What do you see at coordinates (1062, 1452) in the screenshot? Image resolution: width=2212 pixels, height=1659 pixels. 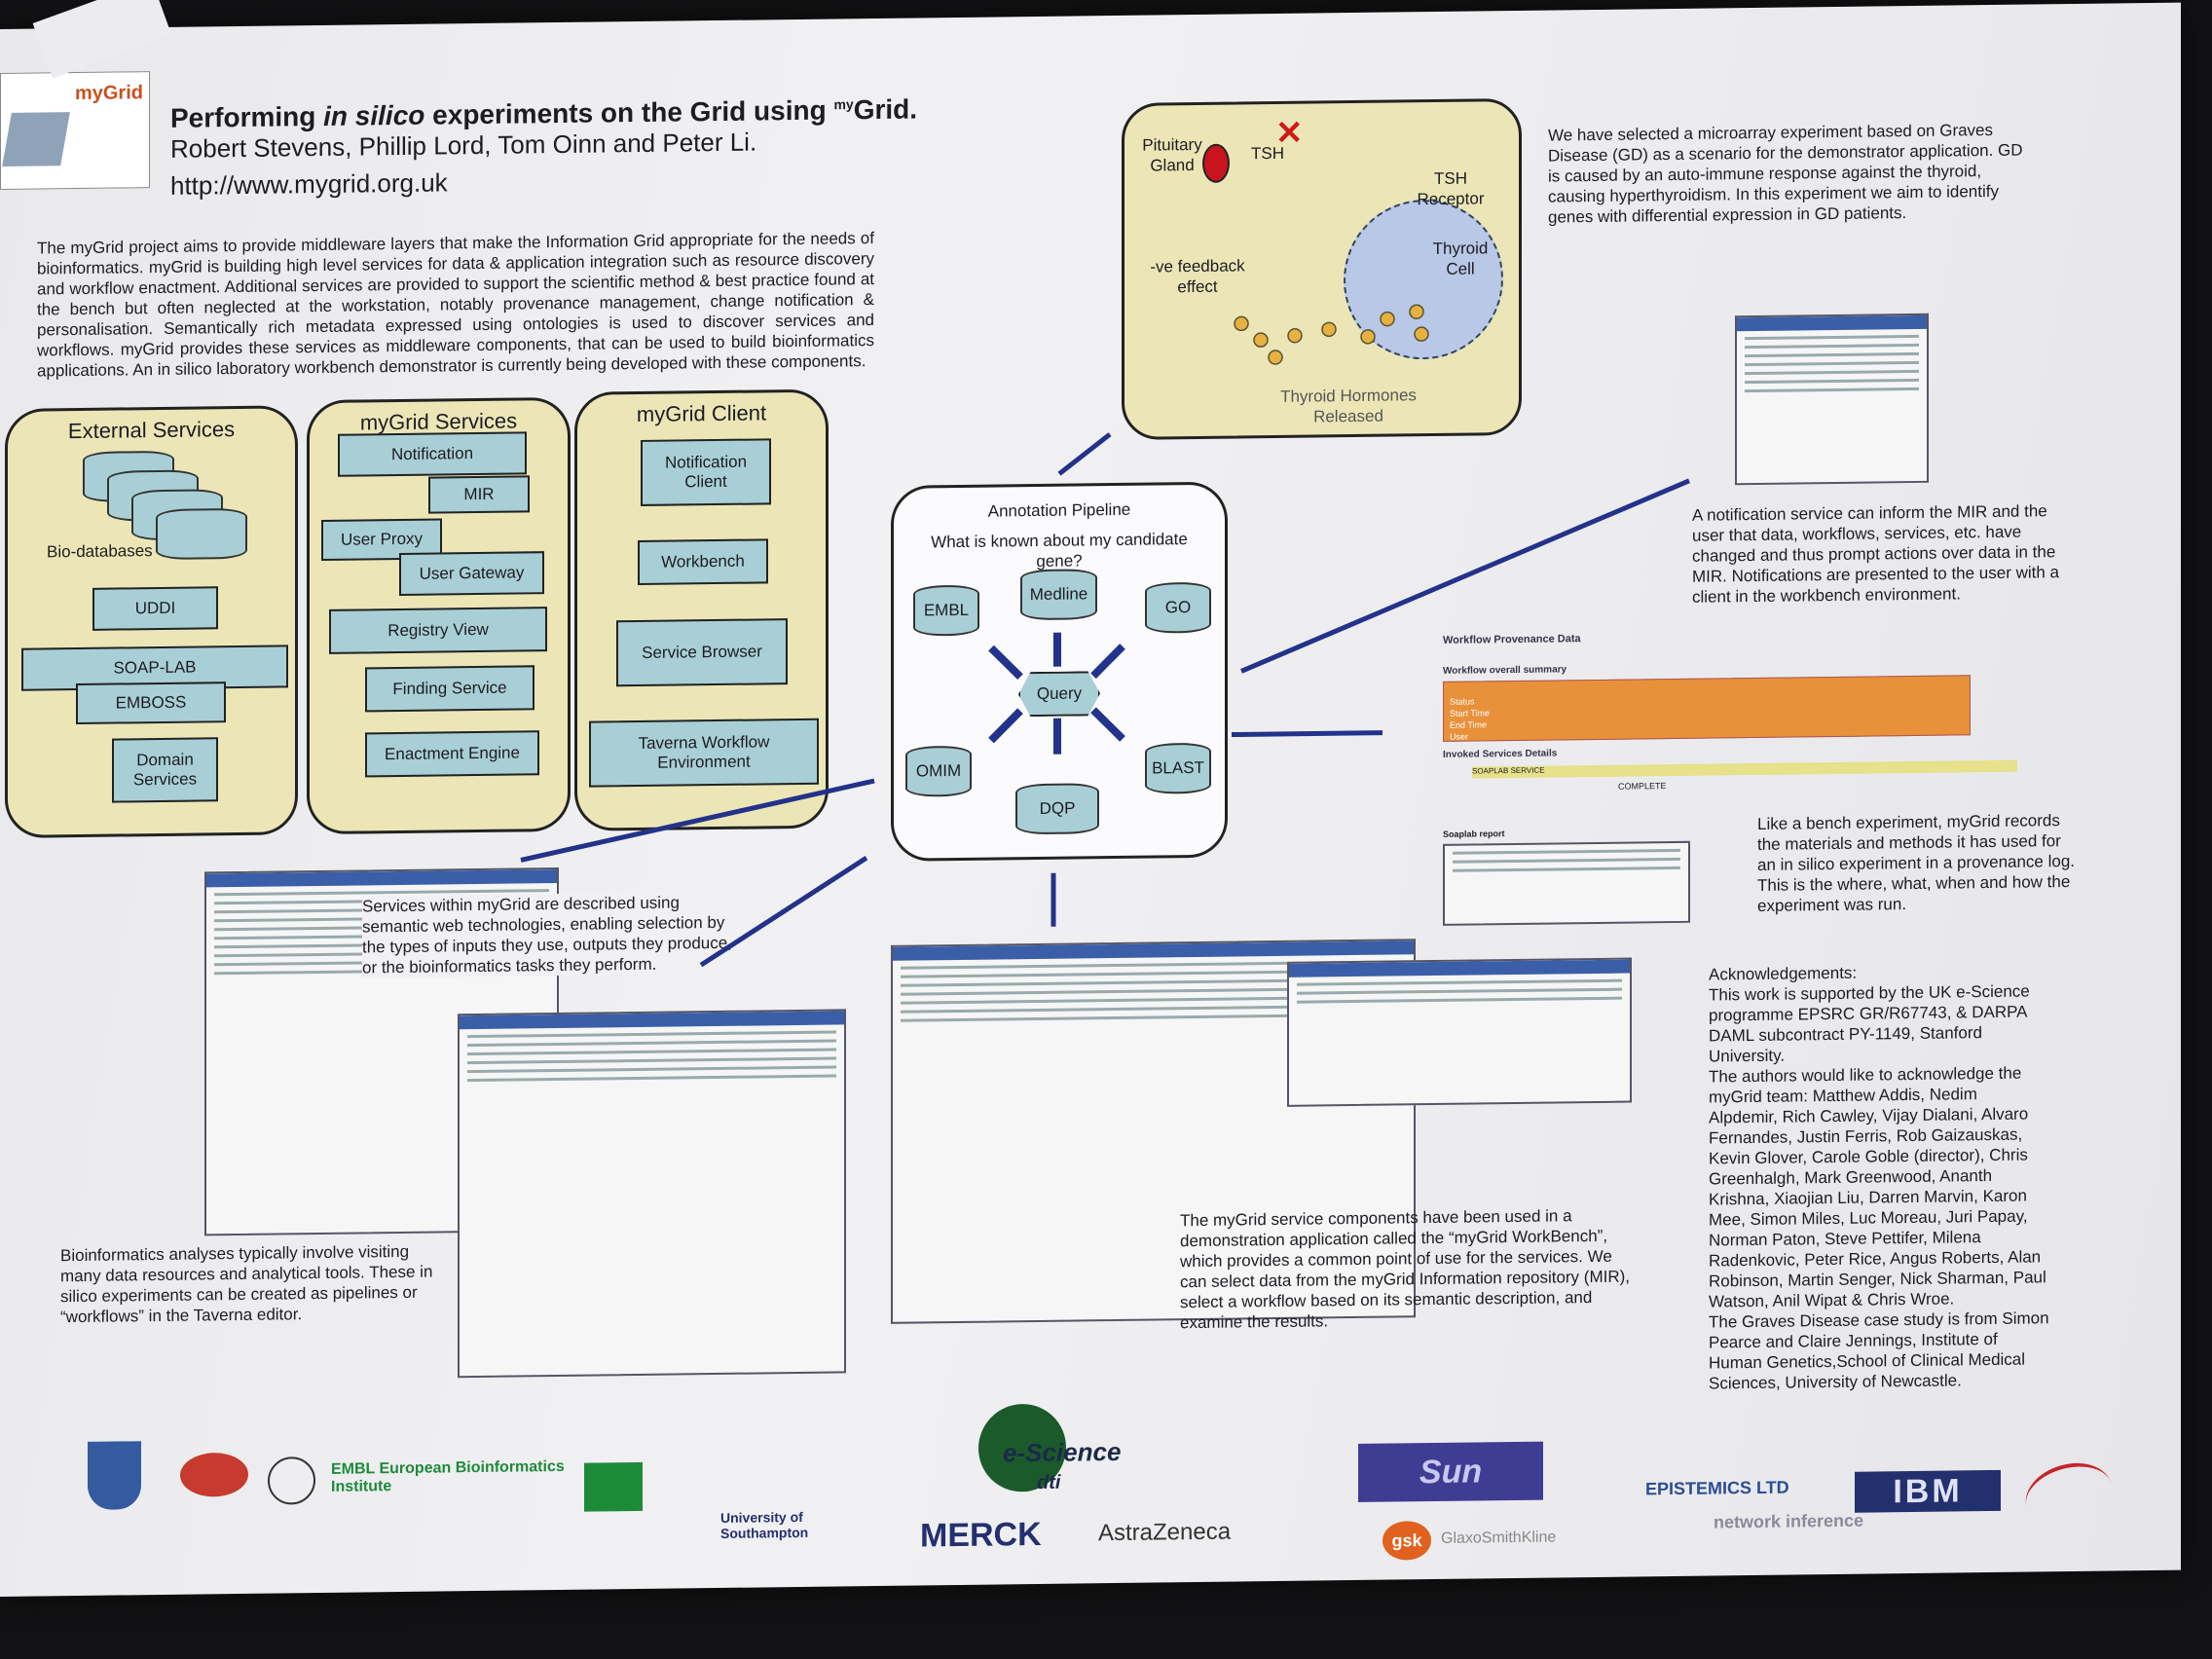 I see `escience-logo: e-Science` at bounding box center [1062, 1452].